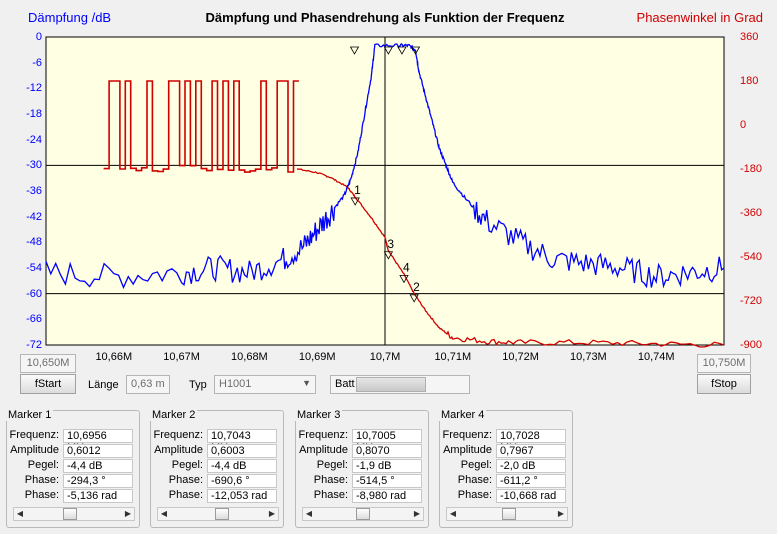 The height and width of the screenshot is (534, 777). What do you see at coordinates (98, 481) in the screenshot?
I see `marker-row-value: -294,3 °` at bounding box center [98, 481].